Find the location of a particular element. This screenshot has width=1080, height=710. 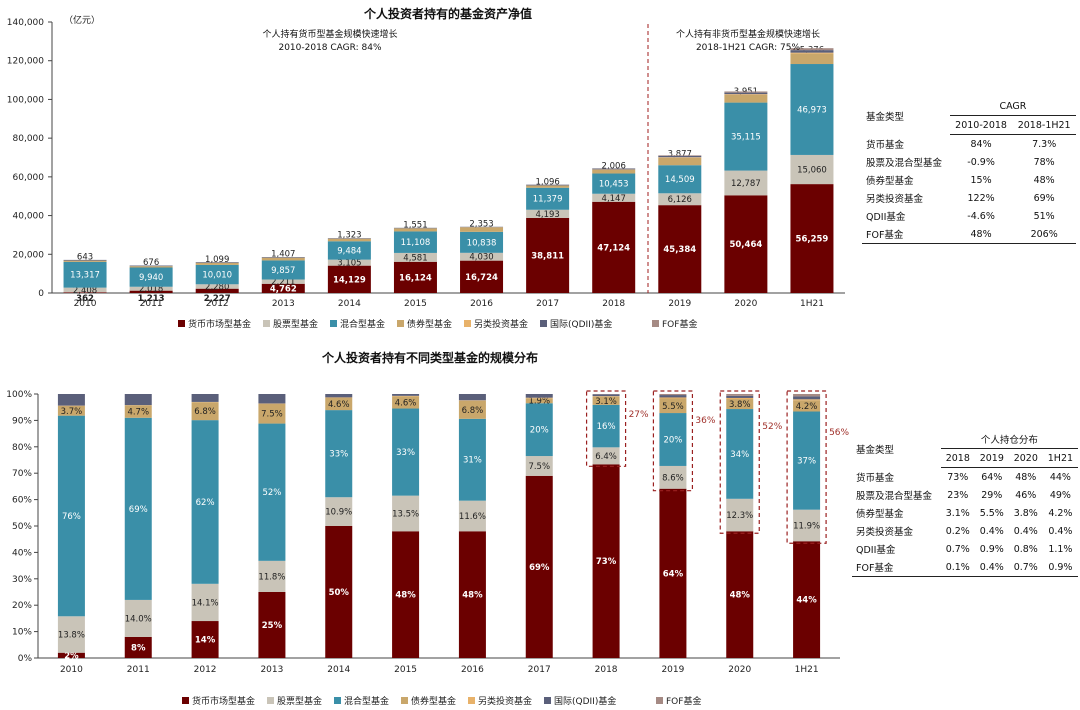

data-label: 38,811 is located at coordinates (547, 256).